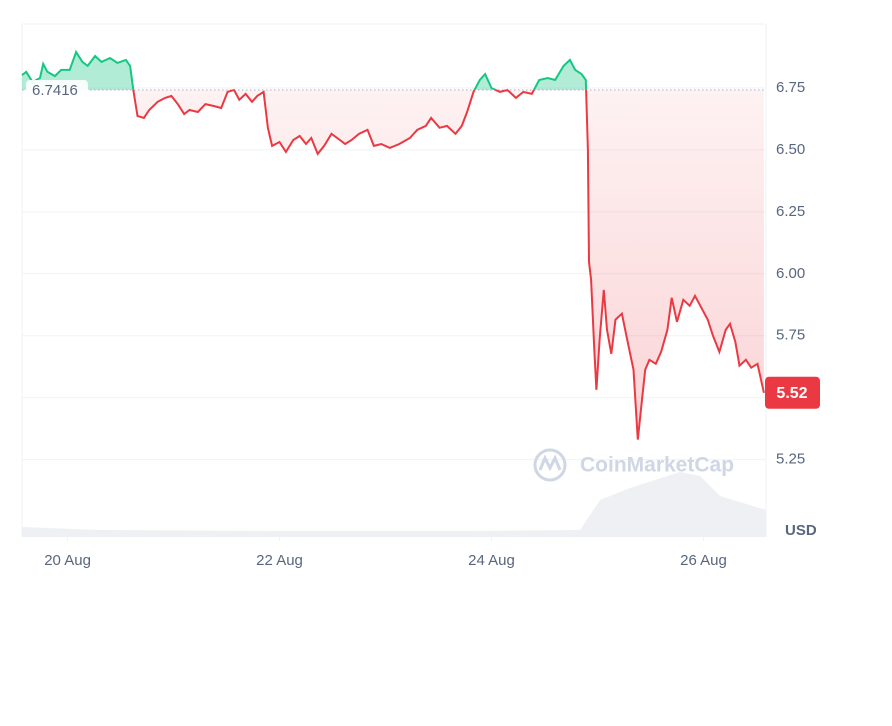 Image resolution: width=892 pixels, height=726 pixels. Describe the element at coordinates (790, 335) in the screenshot. I see `y-tick-label: 5.75` at that location.